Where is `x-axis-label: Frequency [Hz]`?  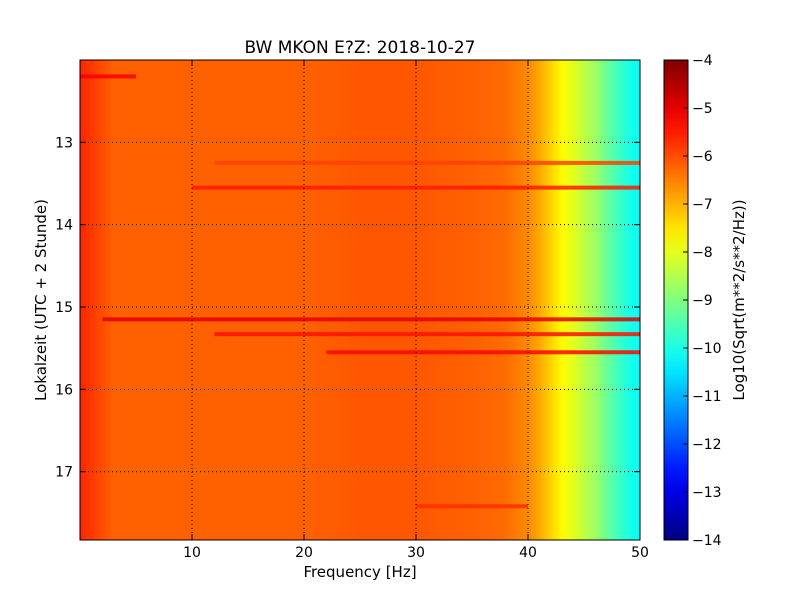
x-axis-label: Frequency [Hz] is located at coordinates (359, 572).